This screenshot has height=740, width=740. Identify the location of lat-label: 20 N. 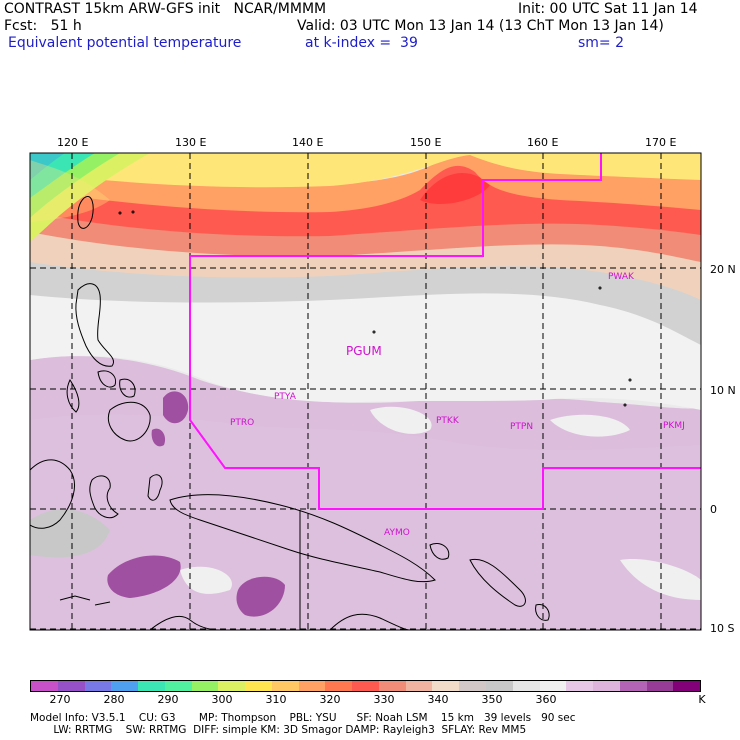
(723, 269).